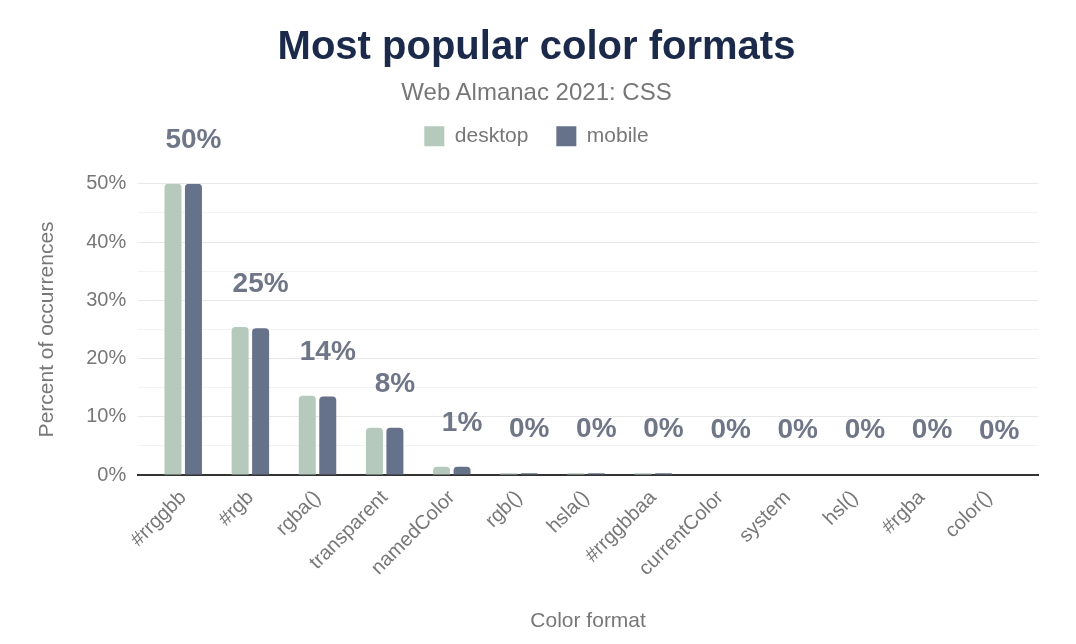 This screenshot has height=644, width=1076. I want to click on x-tick-label: hsl(), so click(840, 507).